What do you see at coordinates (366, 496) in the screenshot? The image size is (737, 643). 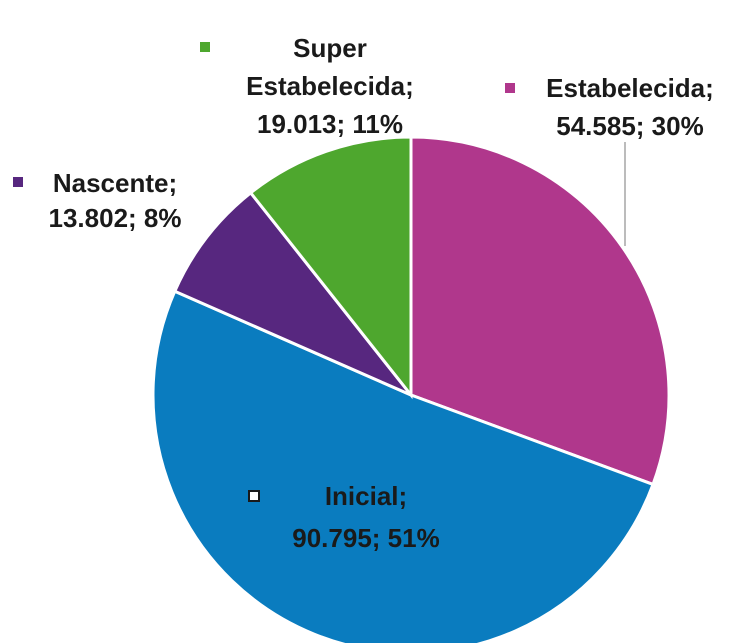 I see `data-label: Inicial;` at bounding box center [366, 496].